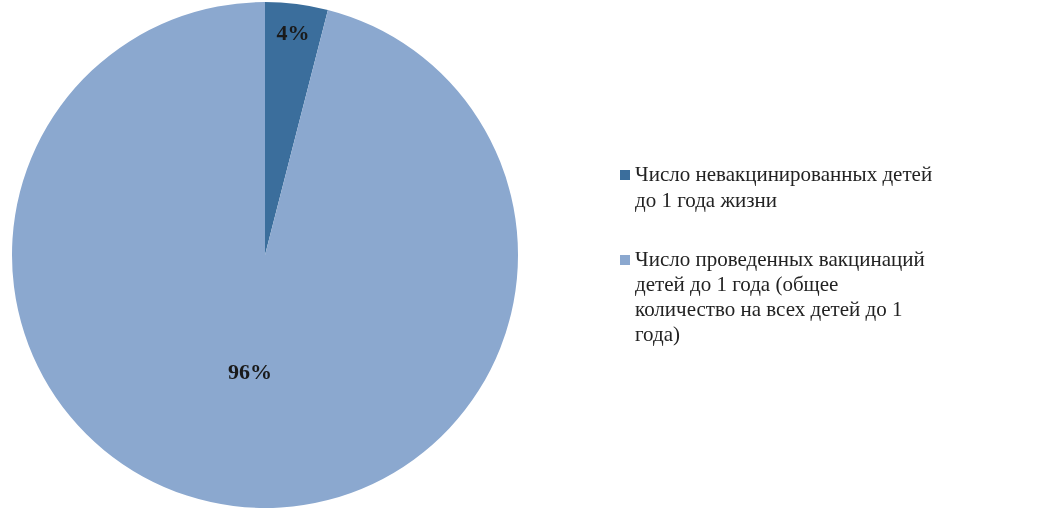 The height and width of the screenshot is (510, 1051). Describe the element at coordinates (784, 187) in the screenshot. I see `legend-label: Число невакцинированных детей до 1 года жизни` at that location.